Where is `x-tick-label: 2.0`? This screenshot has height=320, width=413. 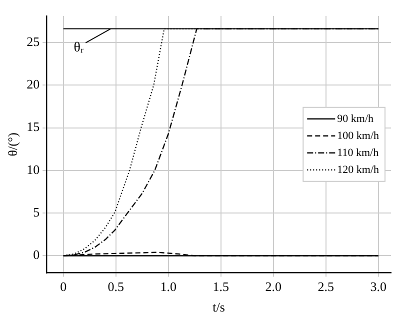 x-tick-label: 2.0 is located at coordinates (273, 286).